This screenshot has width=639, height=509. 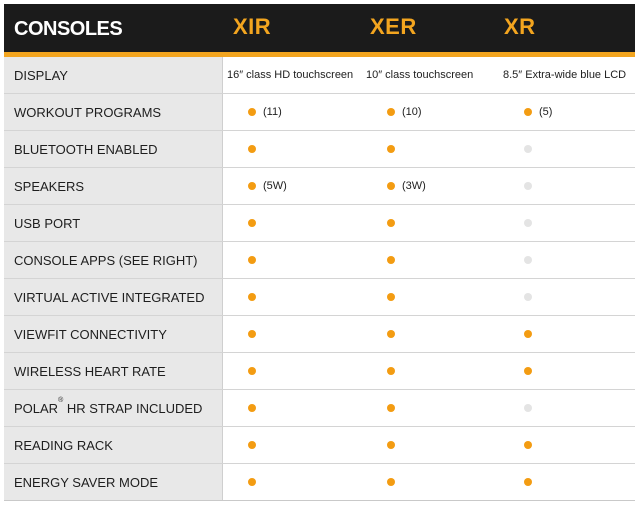 What do you see at coordinates (292, 186) in the screenshot?
I see `cell-xir: (5W)` at bounding box center [292, 186].